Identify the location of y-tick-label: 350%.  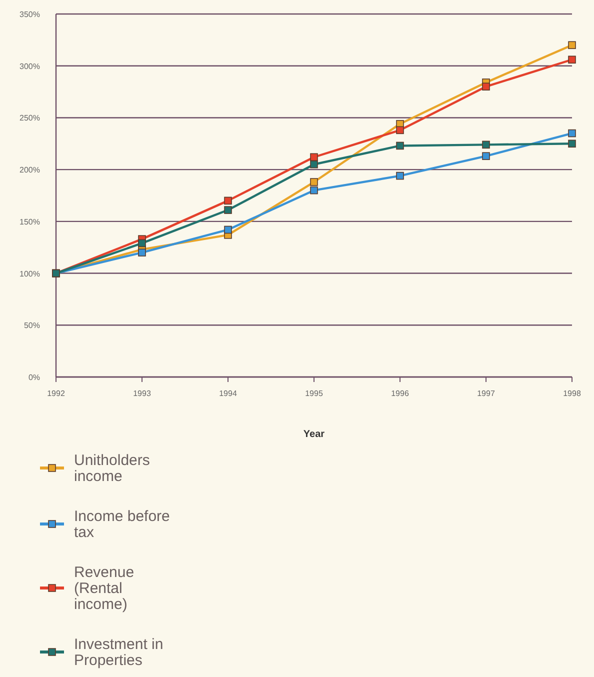
(30, 14).